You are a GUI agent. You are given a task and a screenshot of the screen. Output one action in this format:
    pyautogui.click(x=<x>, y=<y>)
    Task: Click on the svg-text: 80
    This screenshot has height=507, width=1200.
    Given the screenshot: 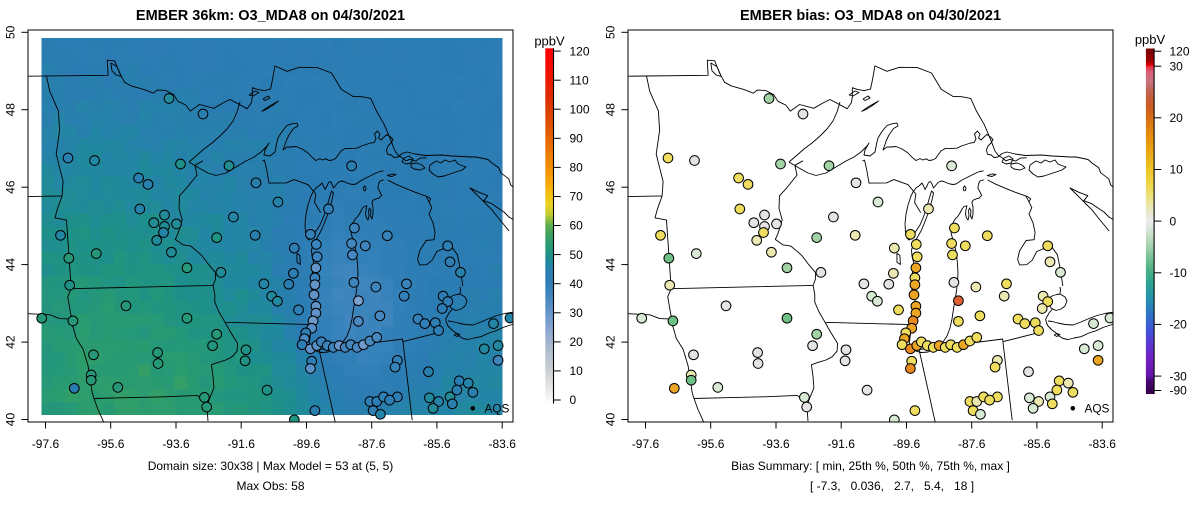 What is the action you would take?
    pyautogui.click(x=577, y=168)
    